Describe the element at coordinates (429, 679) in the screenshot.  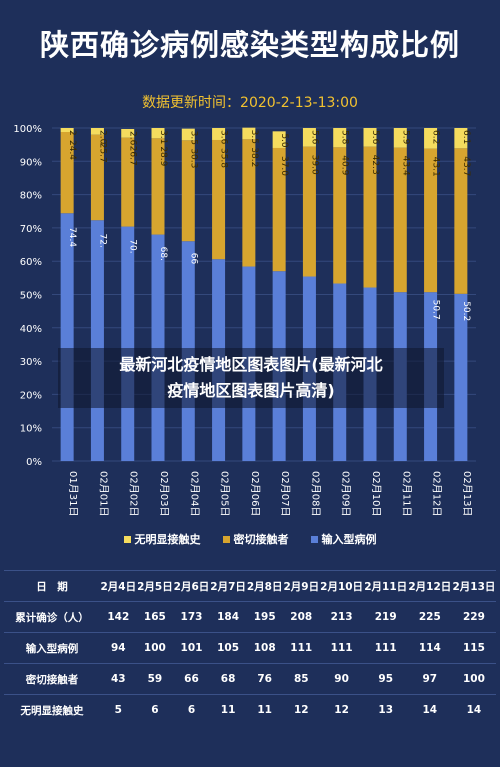
I see `table-cell: 97` at that location.